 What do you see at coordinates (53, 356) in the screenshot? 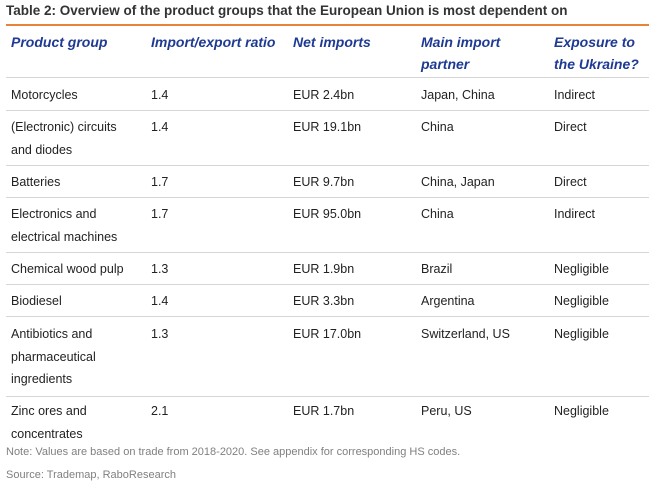
I see `cell-product-group: pharmaceutical` at bounding box center [53, 356].